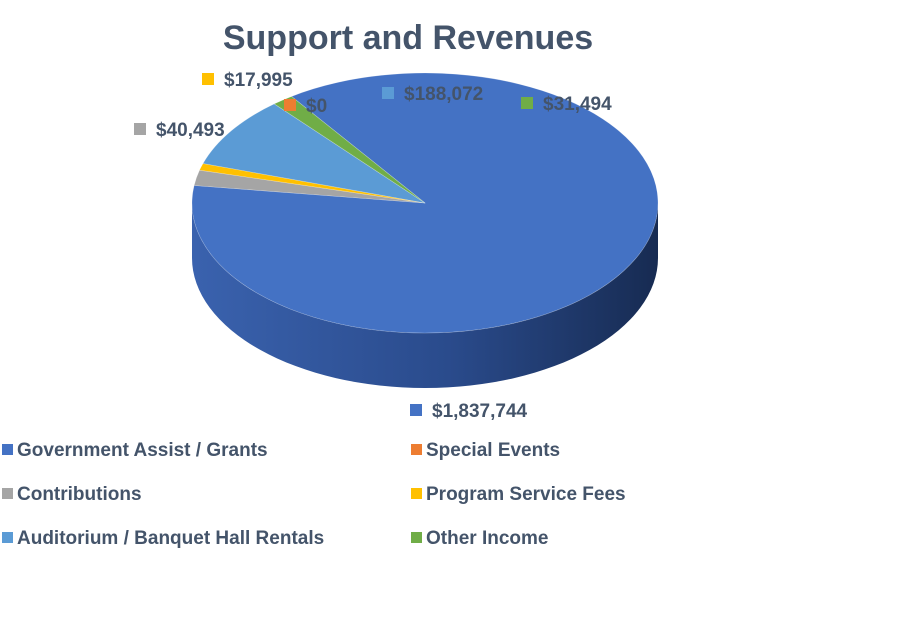  I want to click on legend-item-other-income: Other Income, so click(487, 538).